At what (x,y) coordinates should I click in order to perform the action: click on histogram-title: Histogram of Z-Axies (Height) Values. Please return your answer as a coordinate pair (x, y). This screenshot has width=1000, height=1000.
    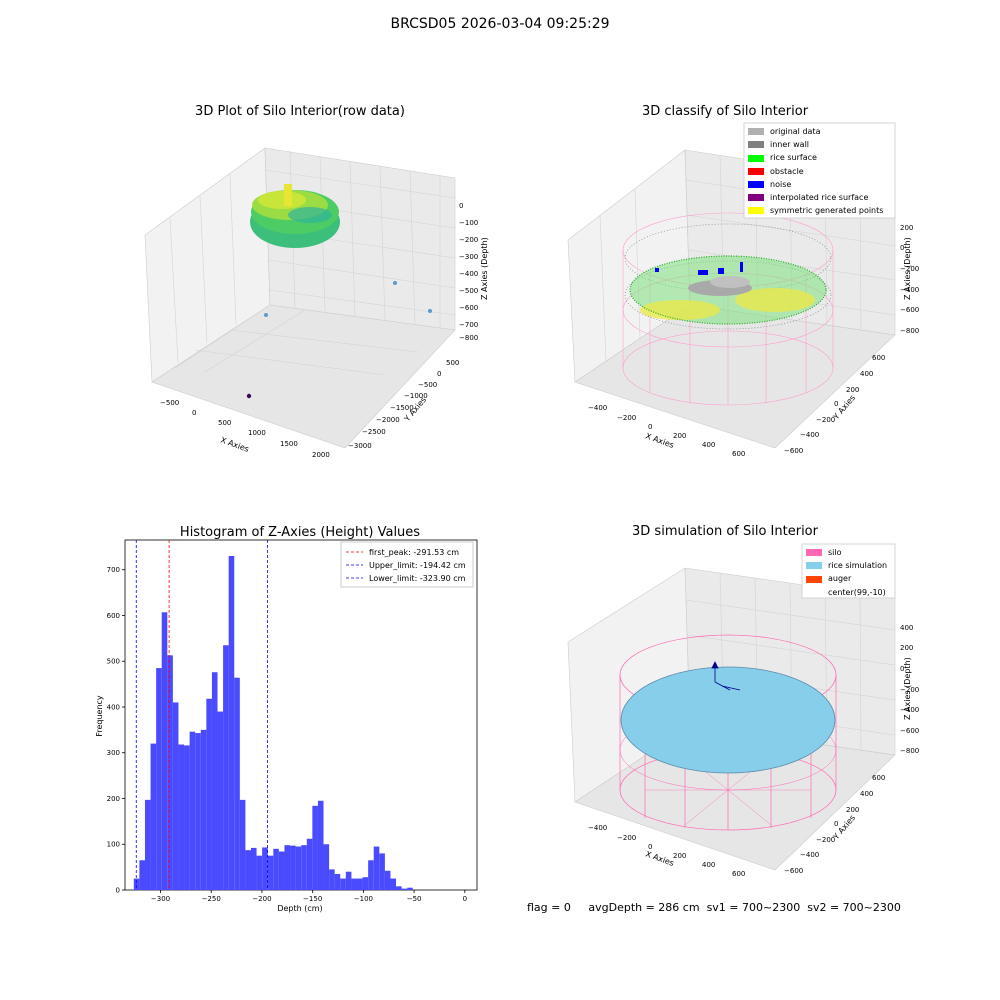
    Looking at the image, I should click on (300, 532).